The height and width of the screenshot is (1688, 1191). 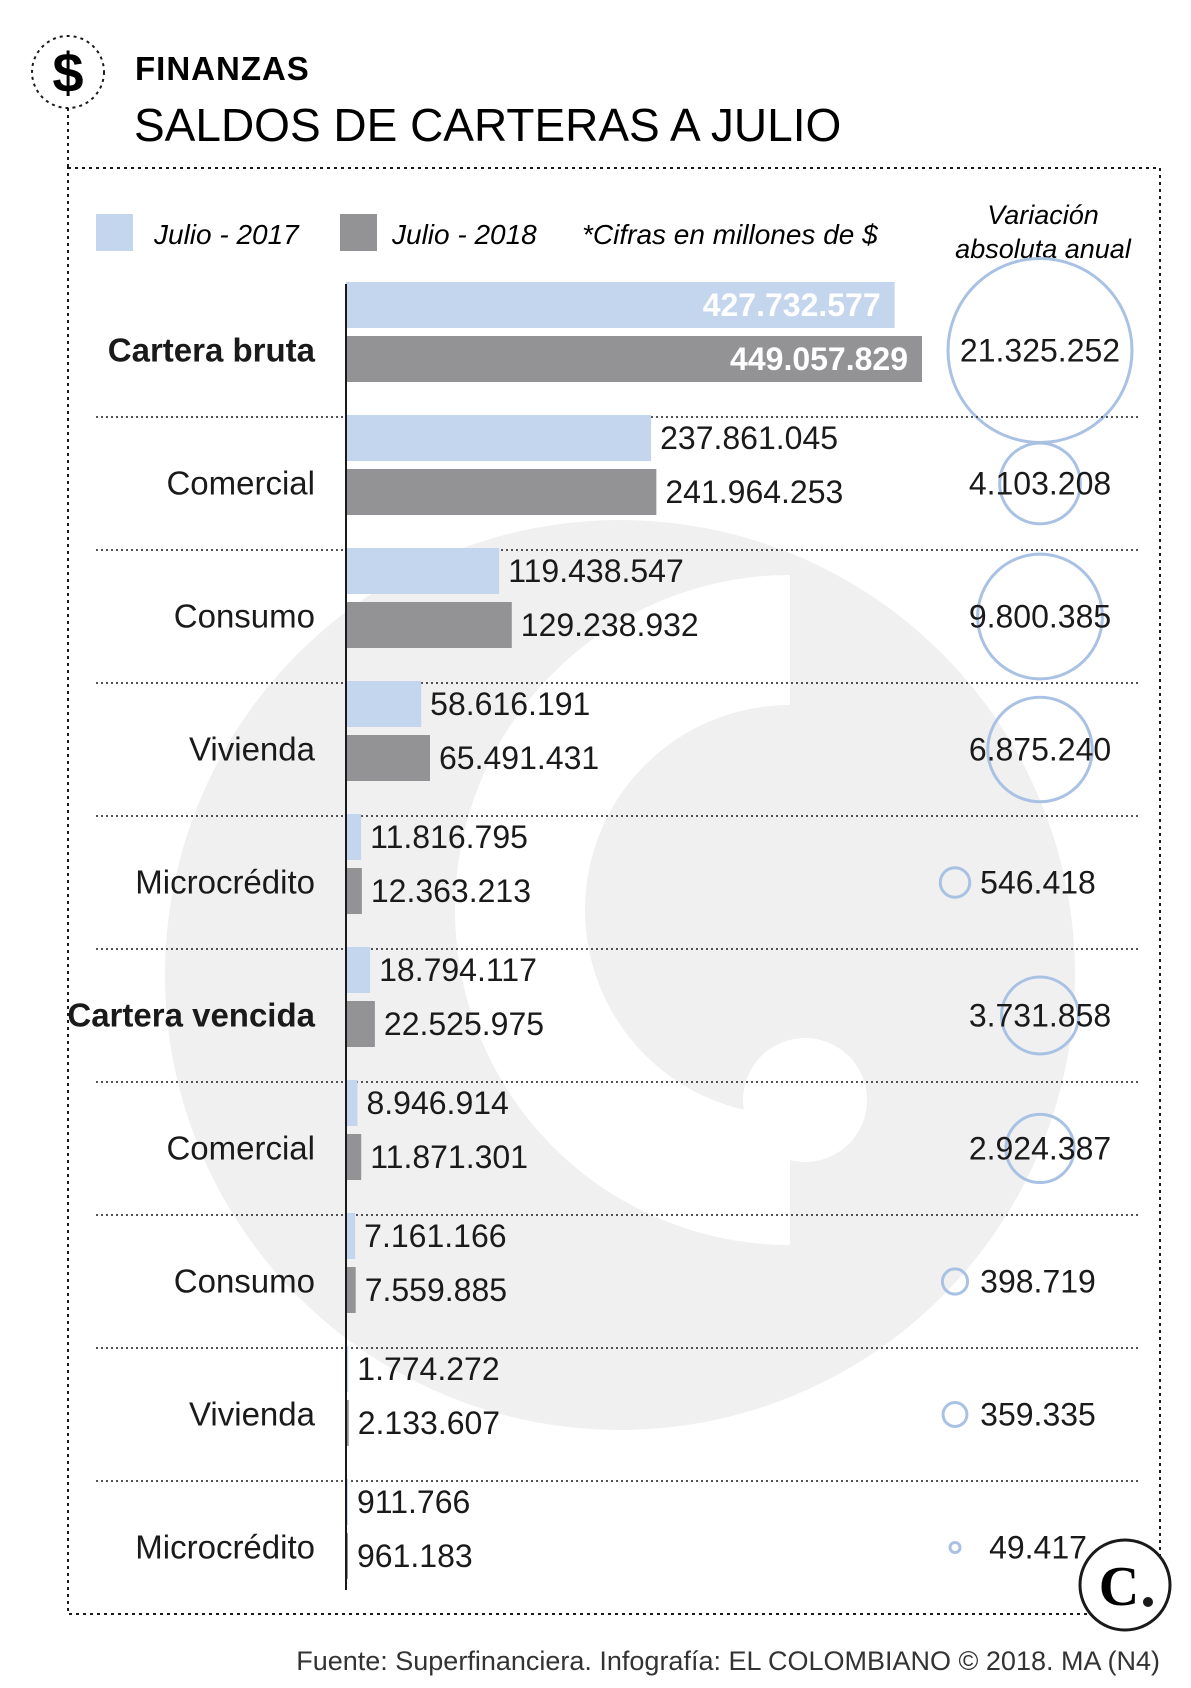 I want to click on variation-value: 6.875.240, so click(x=1040, y=750).